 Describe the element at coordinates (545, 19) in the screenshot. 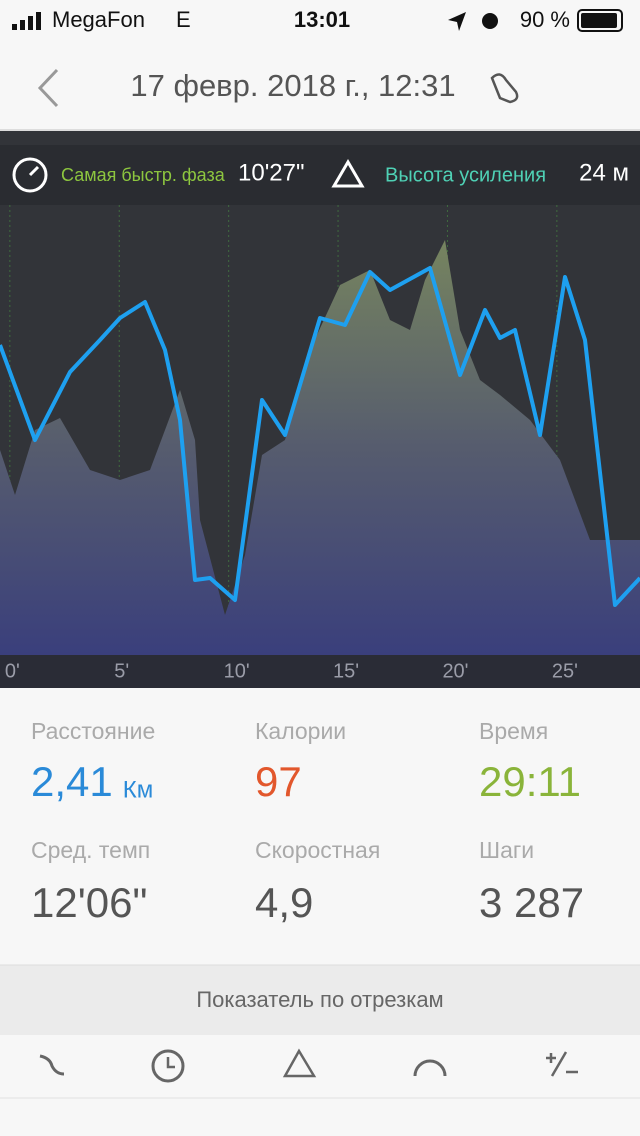

I see `battery-text: 90 %` at that location.